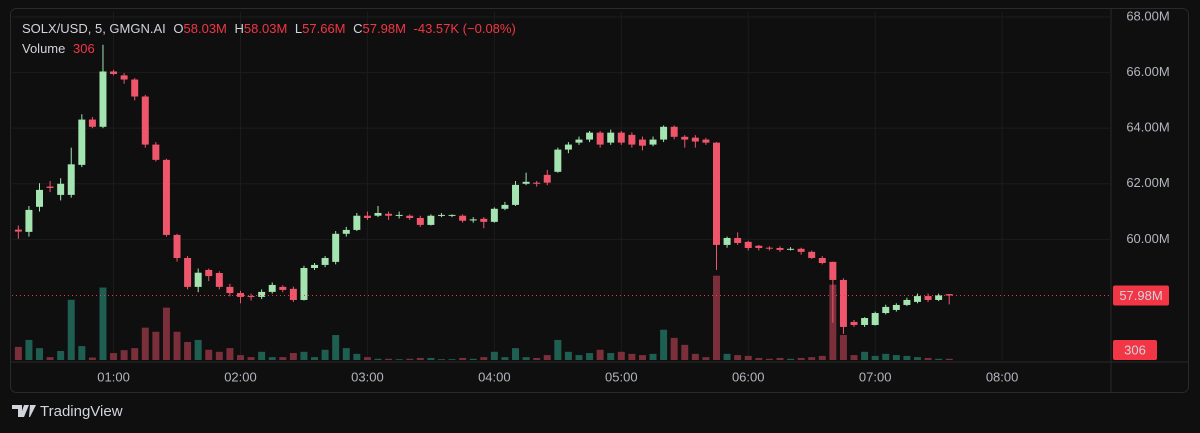  I want to click on last-price-label: 57.98M, so click(1140, 295).